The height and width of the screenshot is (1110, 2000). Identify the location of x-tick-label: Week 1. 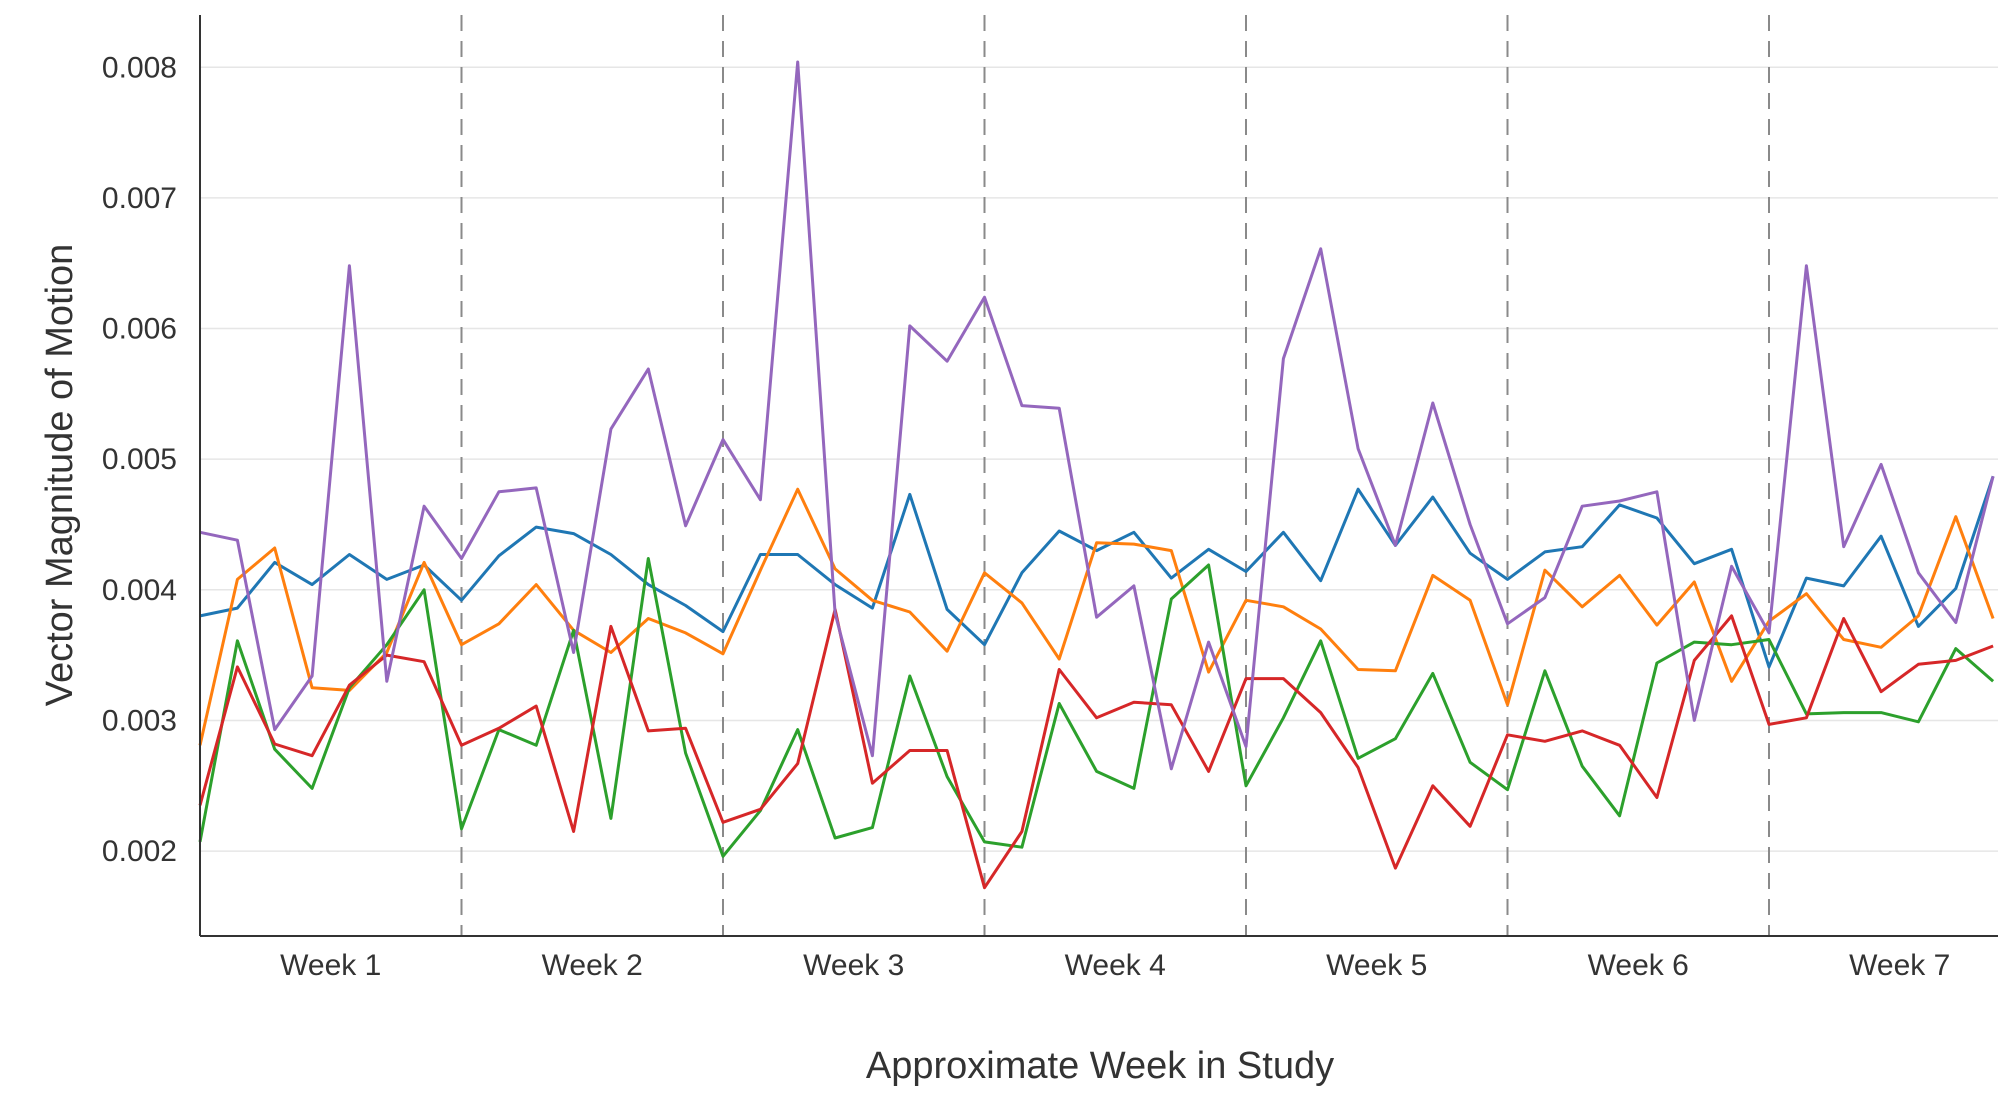
(330, 965).